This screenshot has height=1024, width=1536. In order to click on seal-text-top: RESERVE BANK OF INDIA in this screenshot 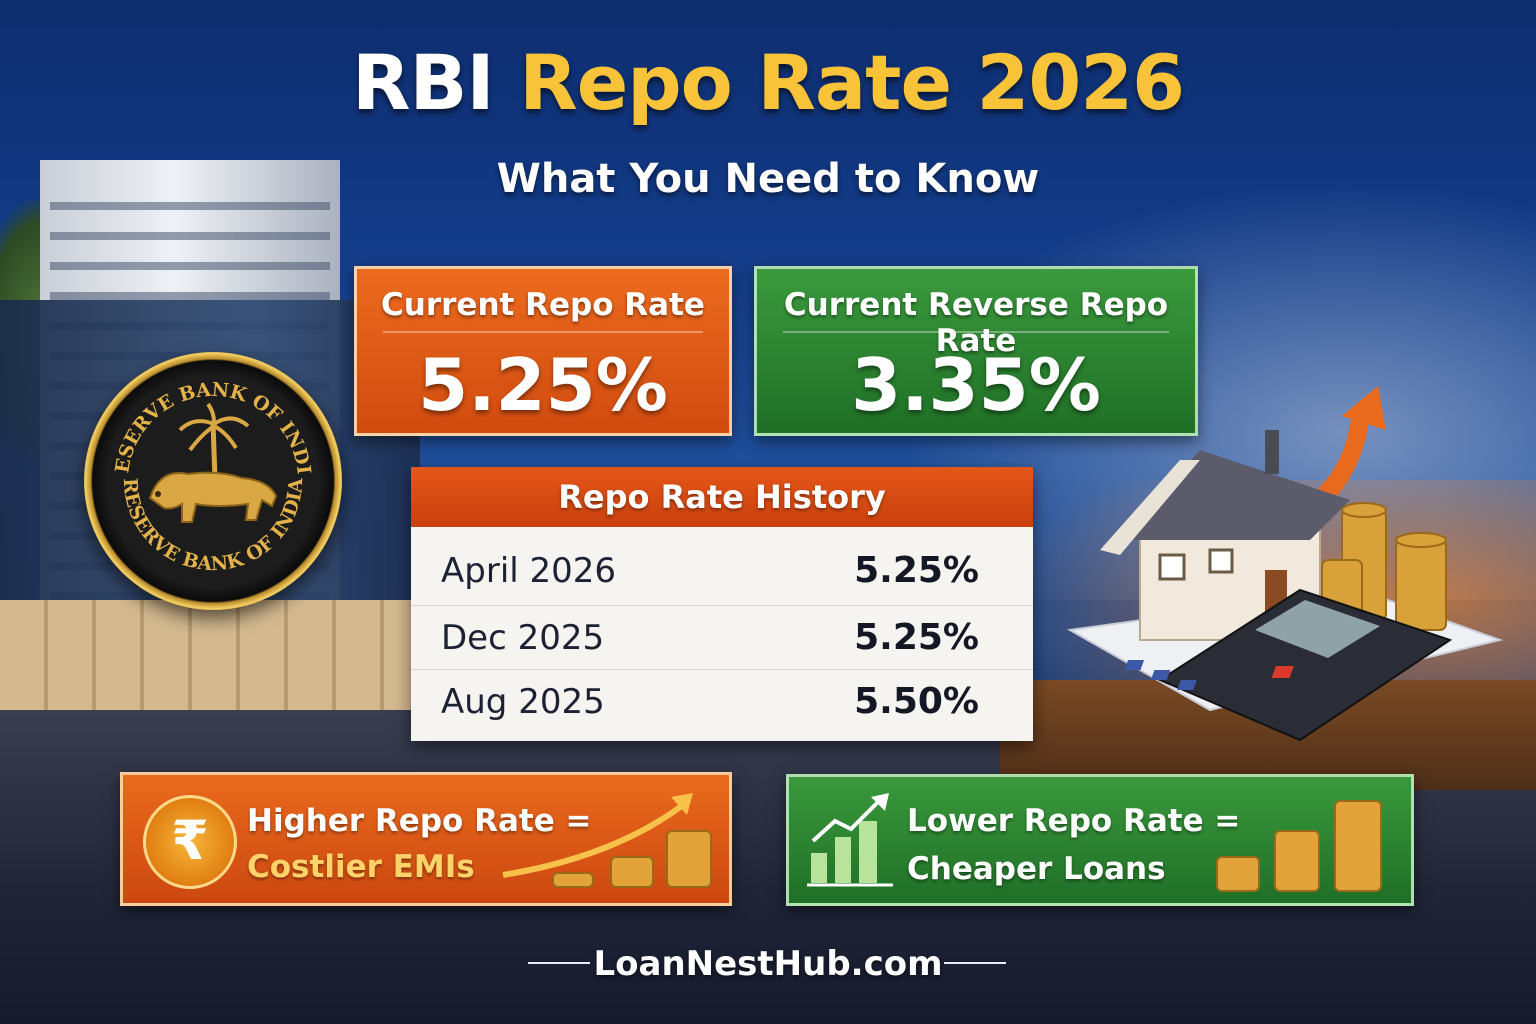, I will do `click(199, 414)`.